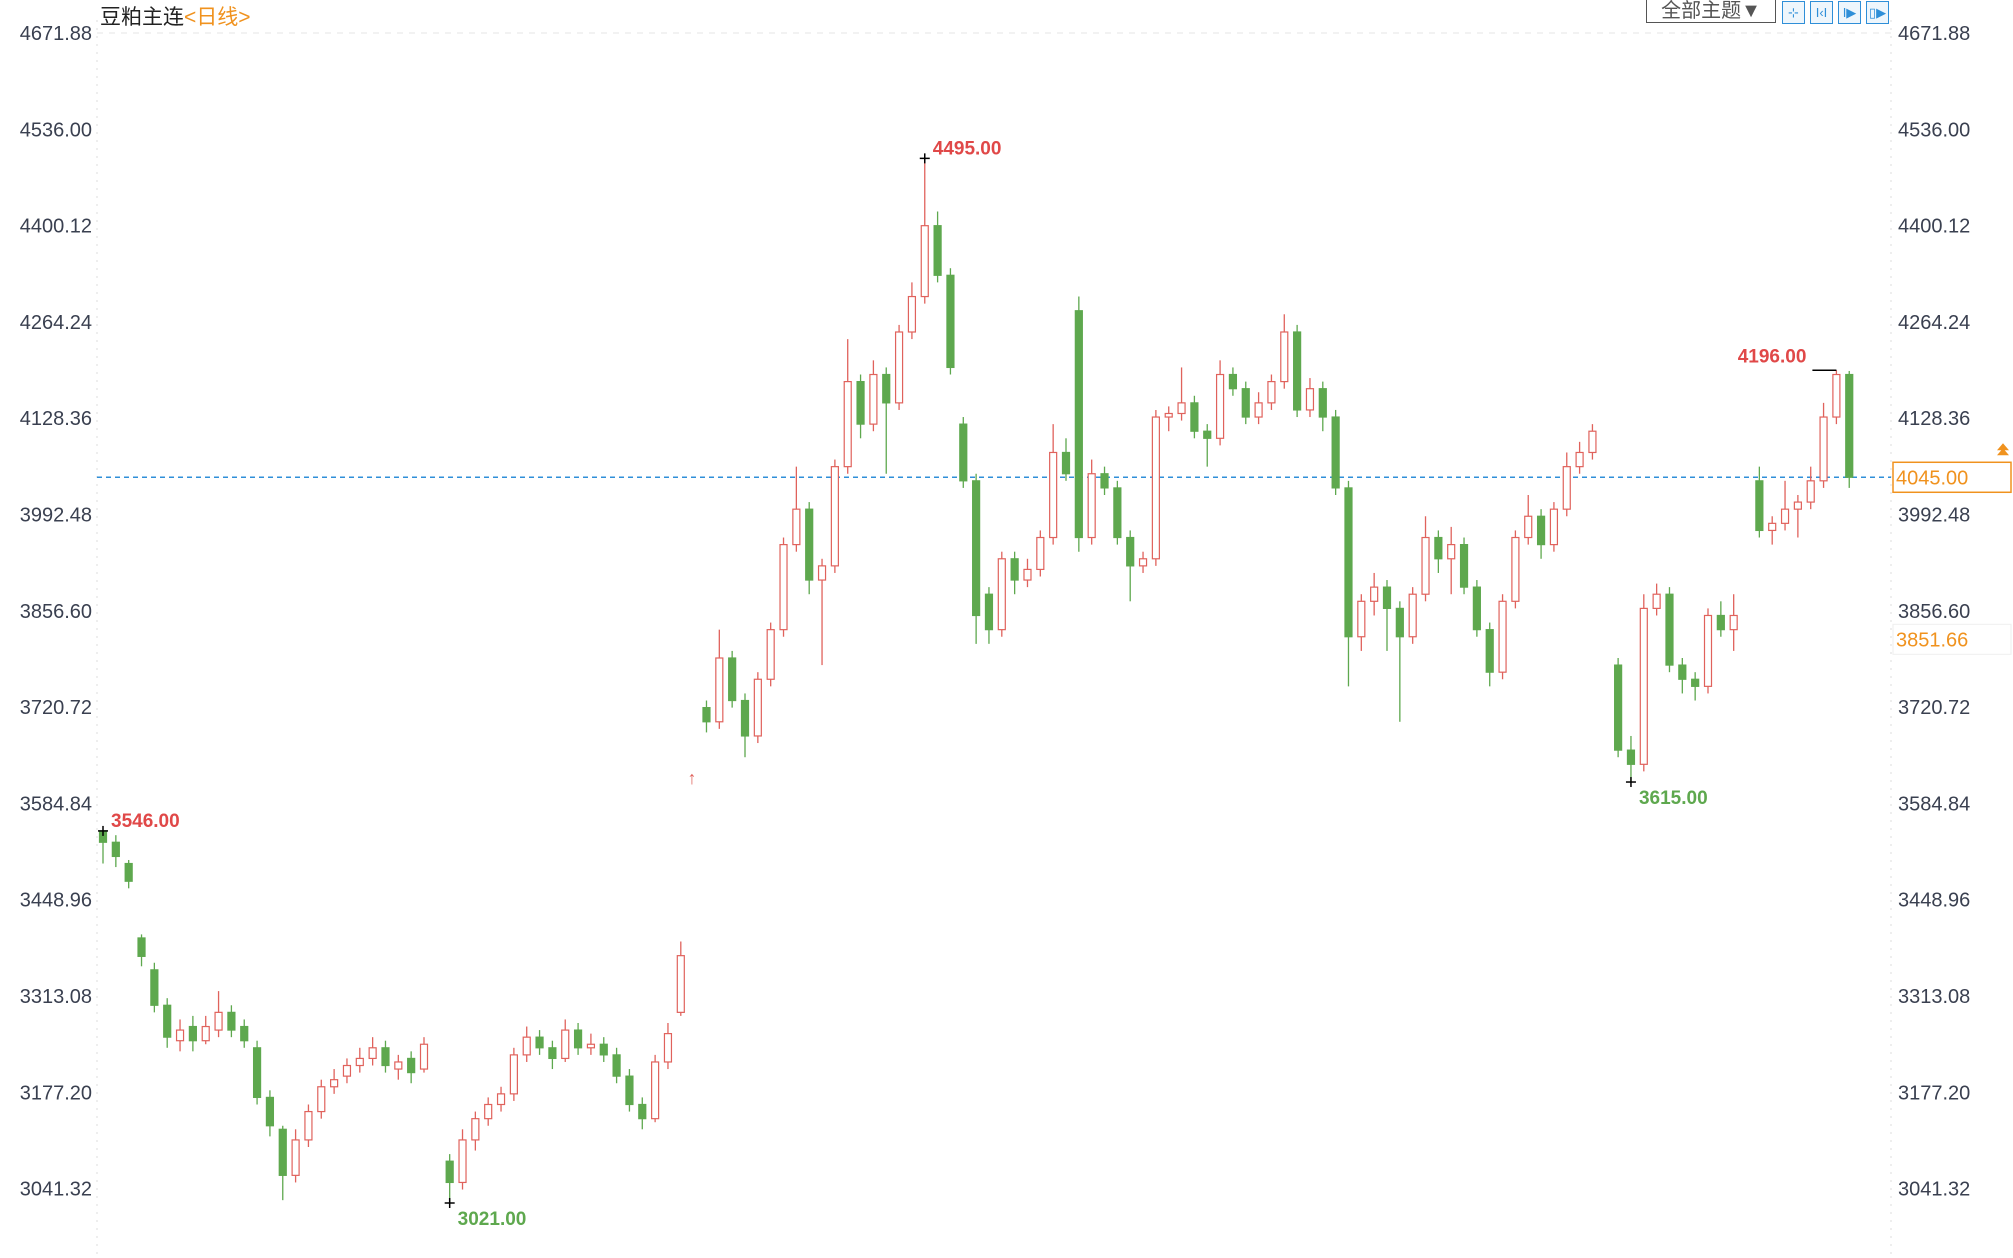 This screenshot has height=1258, width=2013. Describe the element at coordinates (1711, 11) in the screenshot. I see `theme-dropdown-button: 全部主题▼` at that location.